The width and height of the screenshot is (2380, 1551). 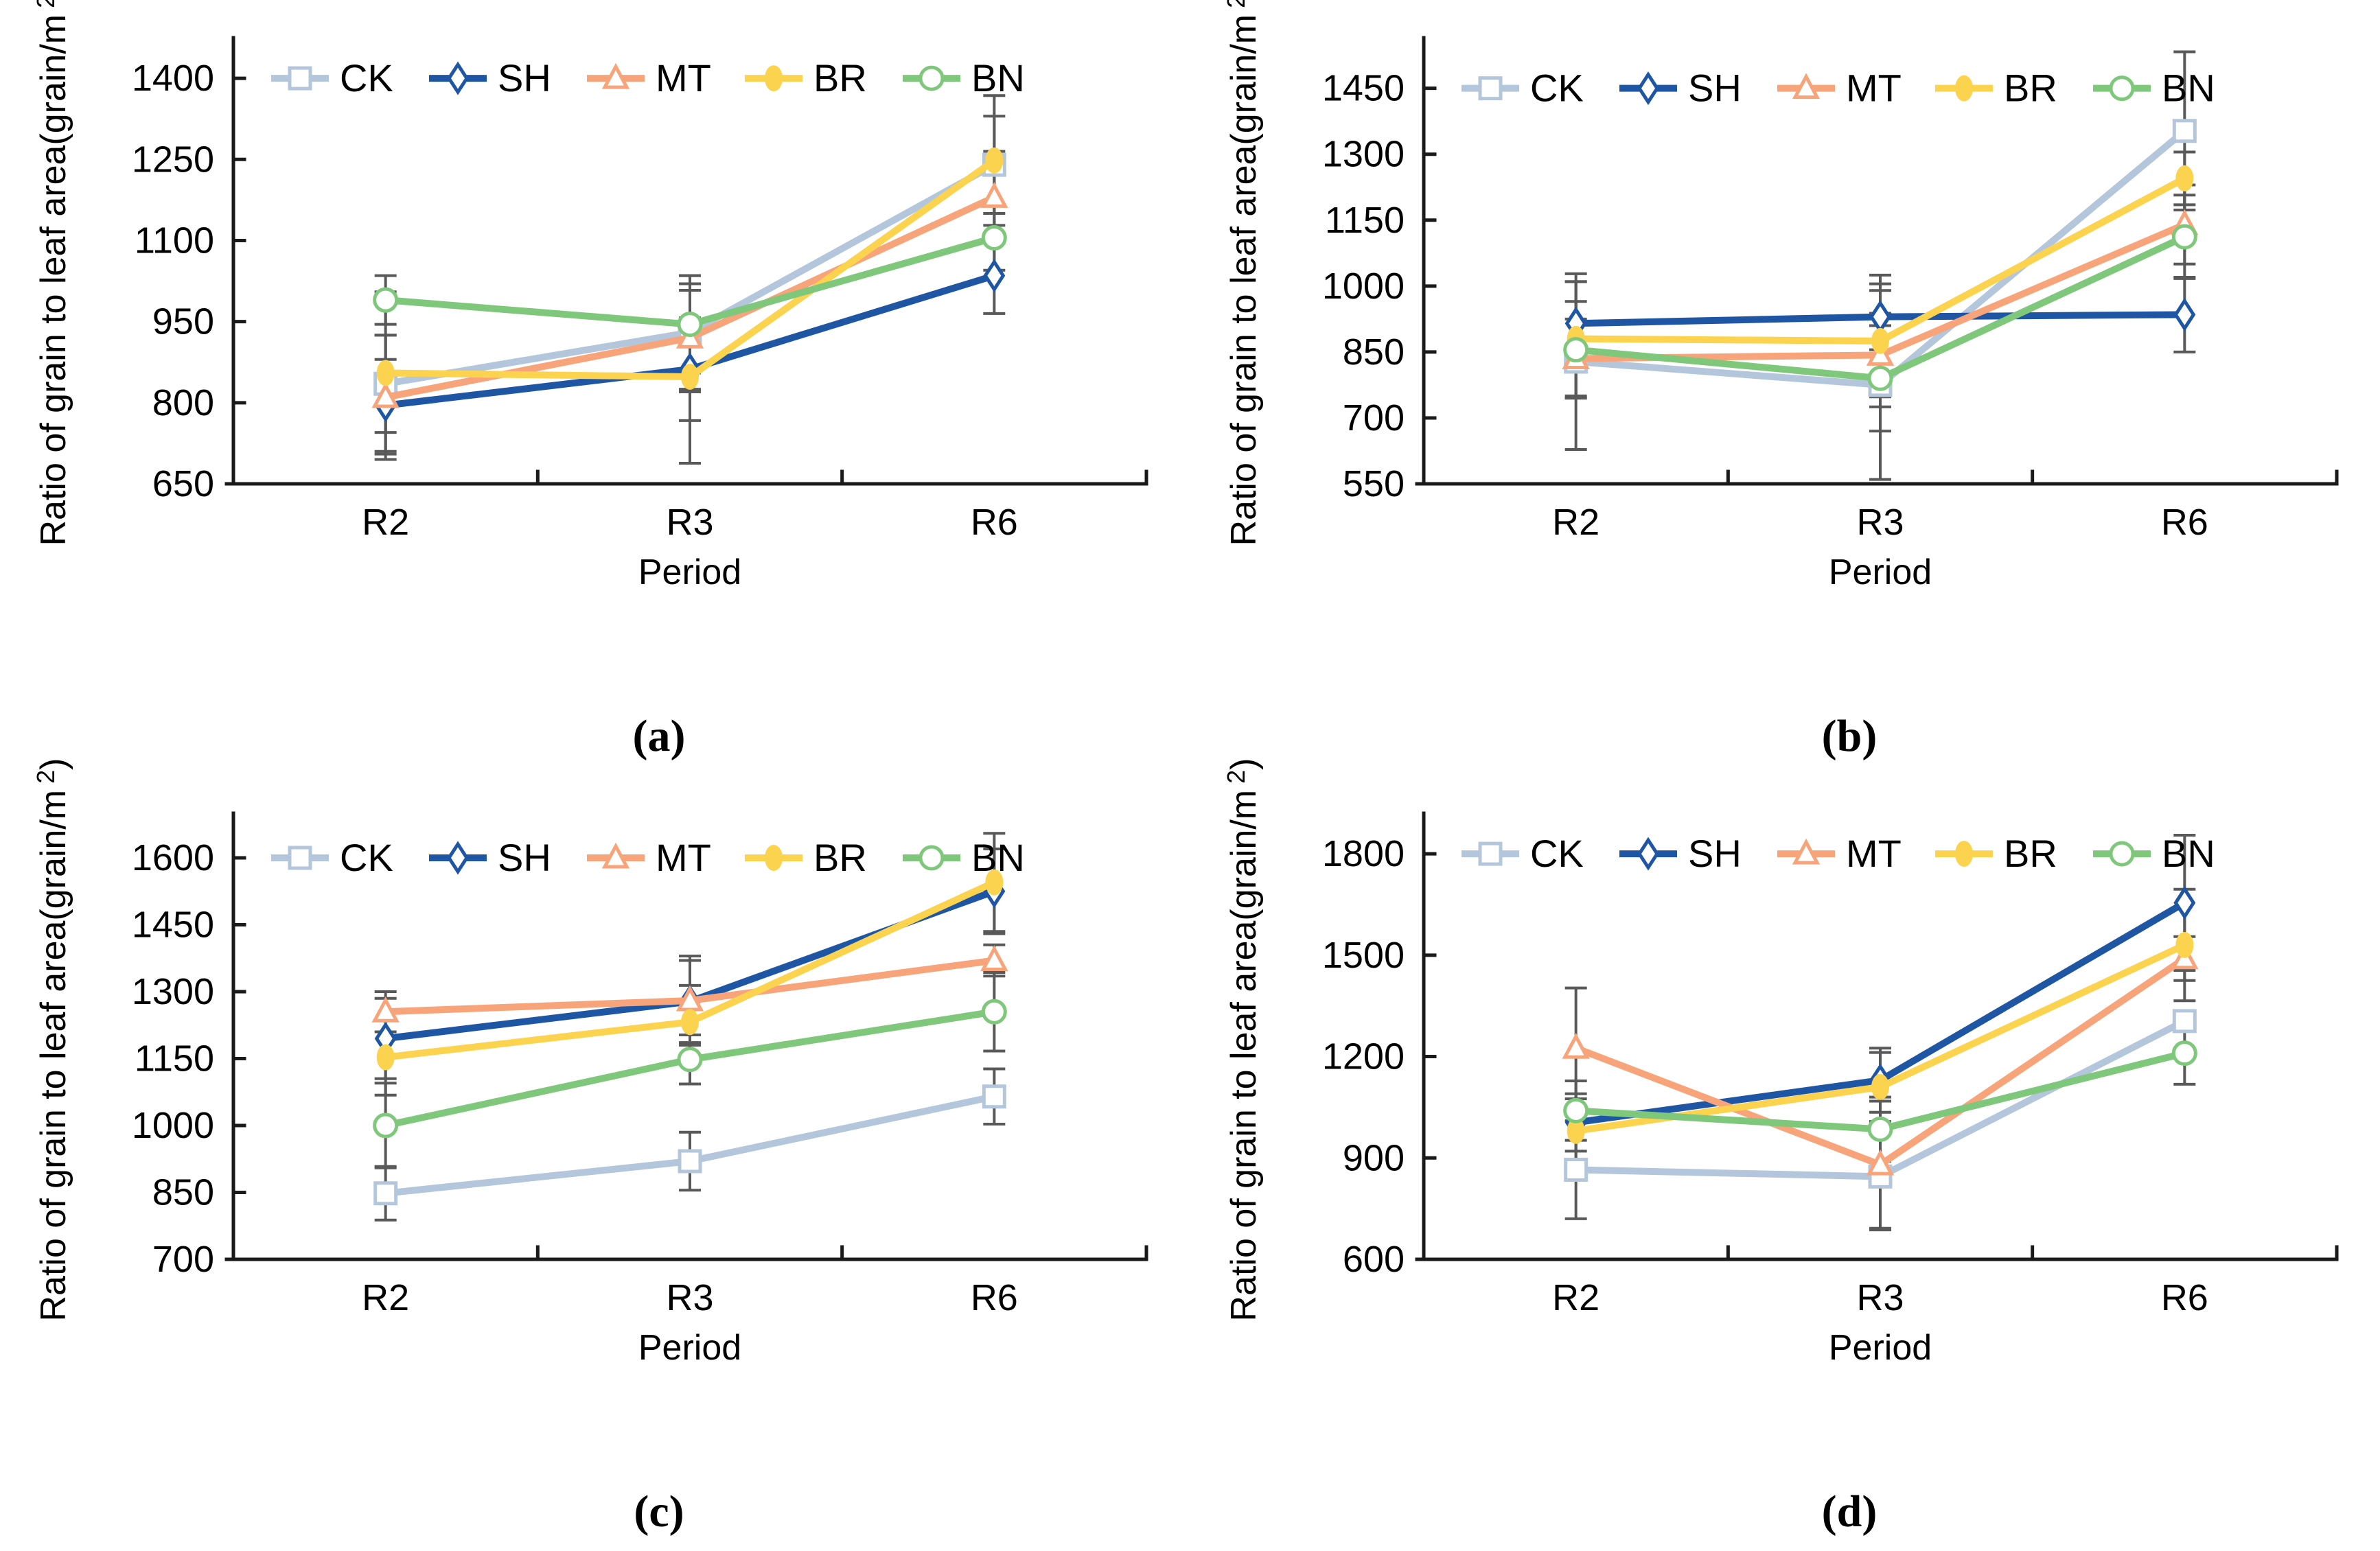 What do you see at coordinates (659, 736) in the screenshot?
I see `panel-letter-a: (a)` at bounding box center [659, 736].